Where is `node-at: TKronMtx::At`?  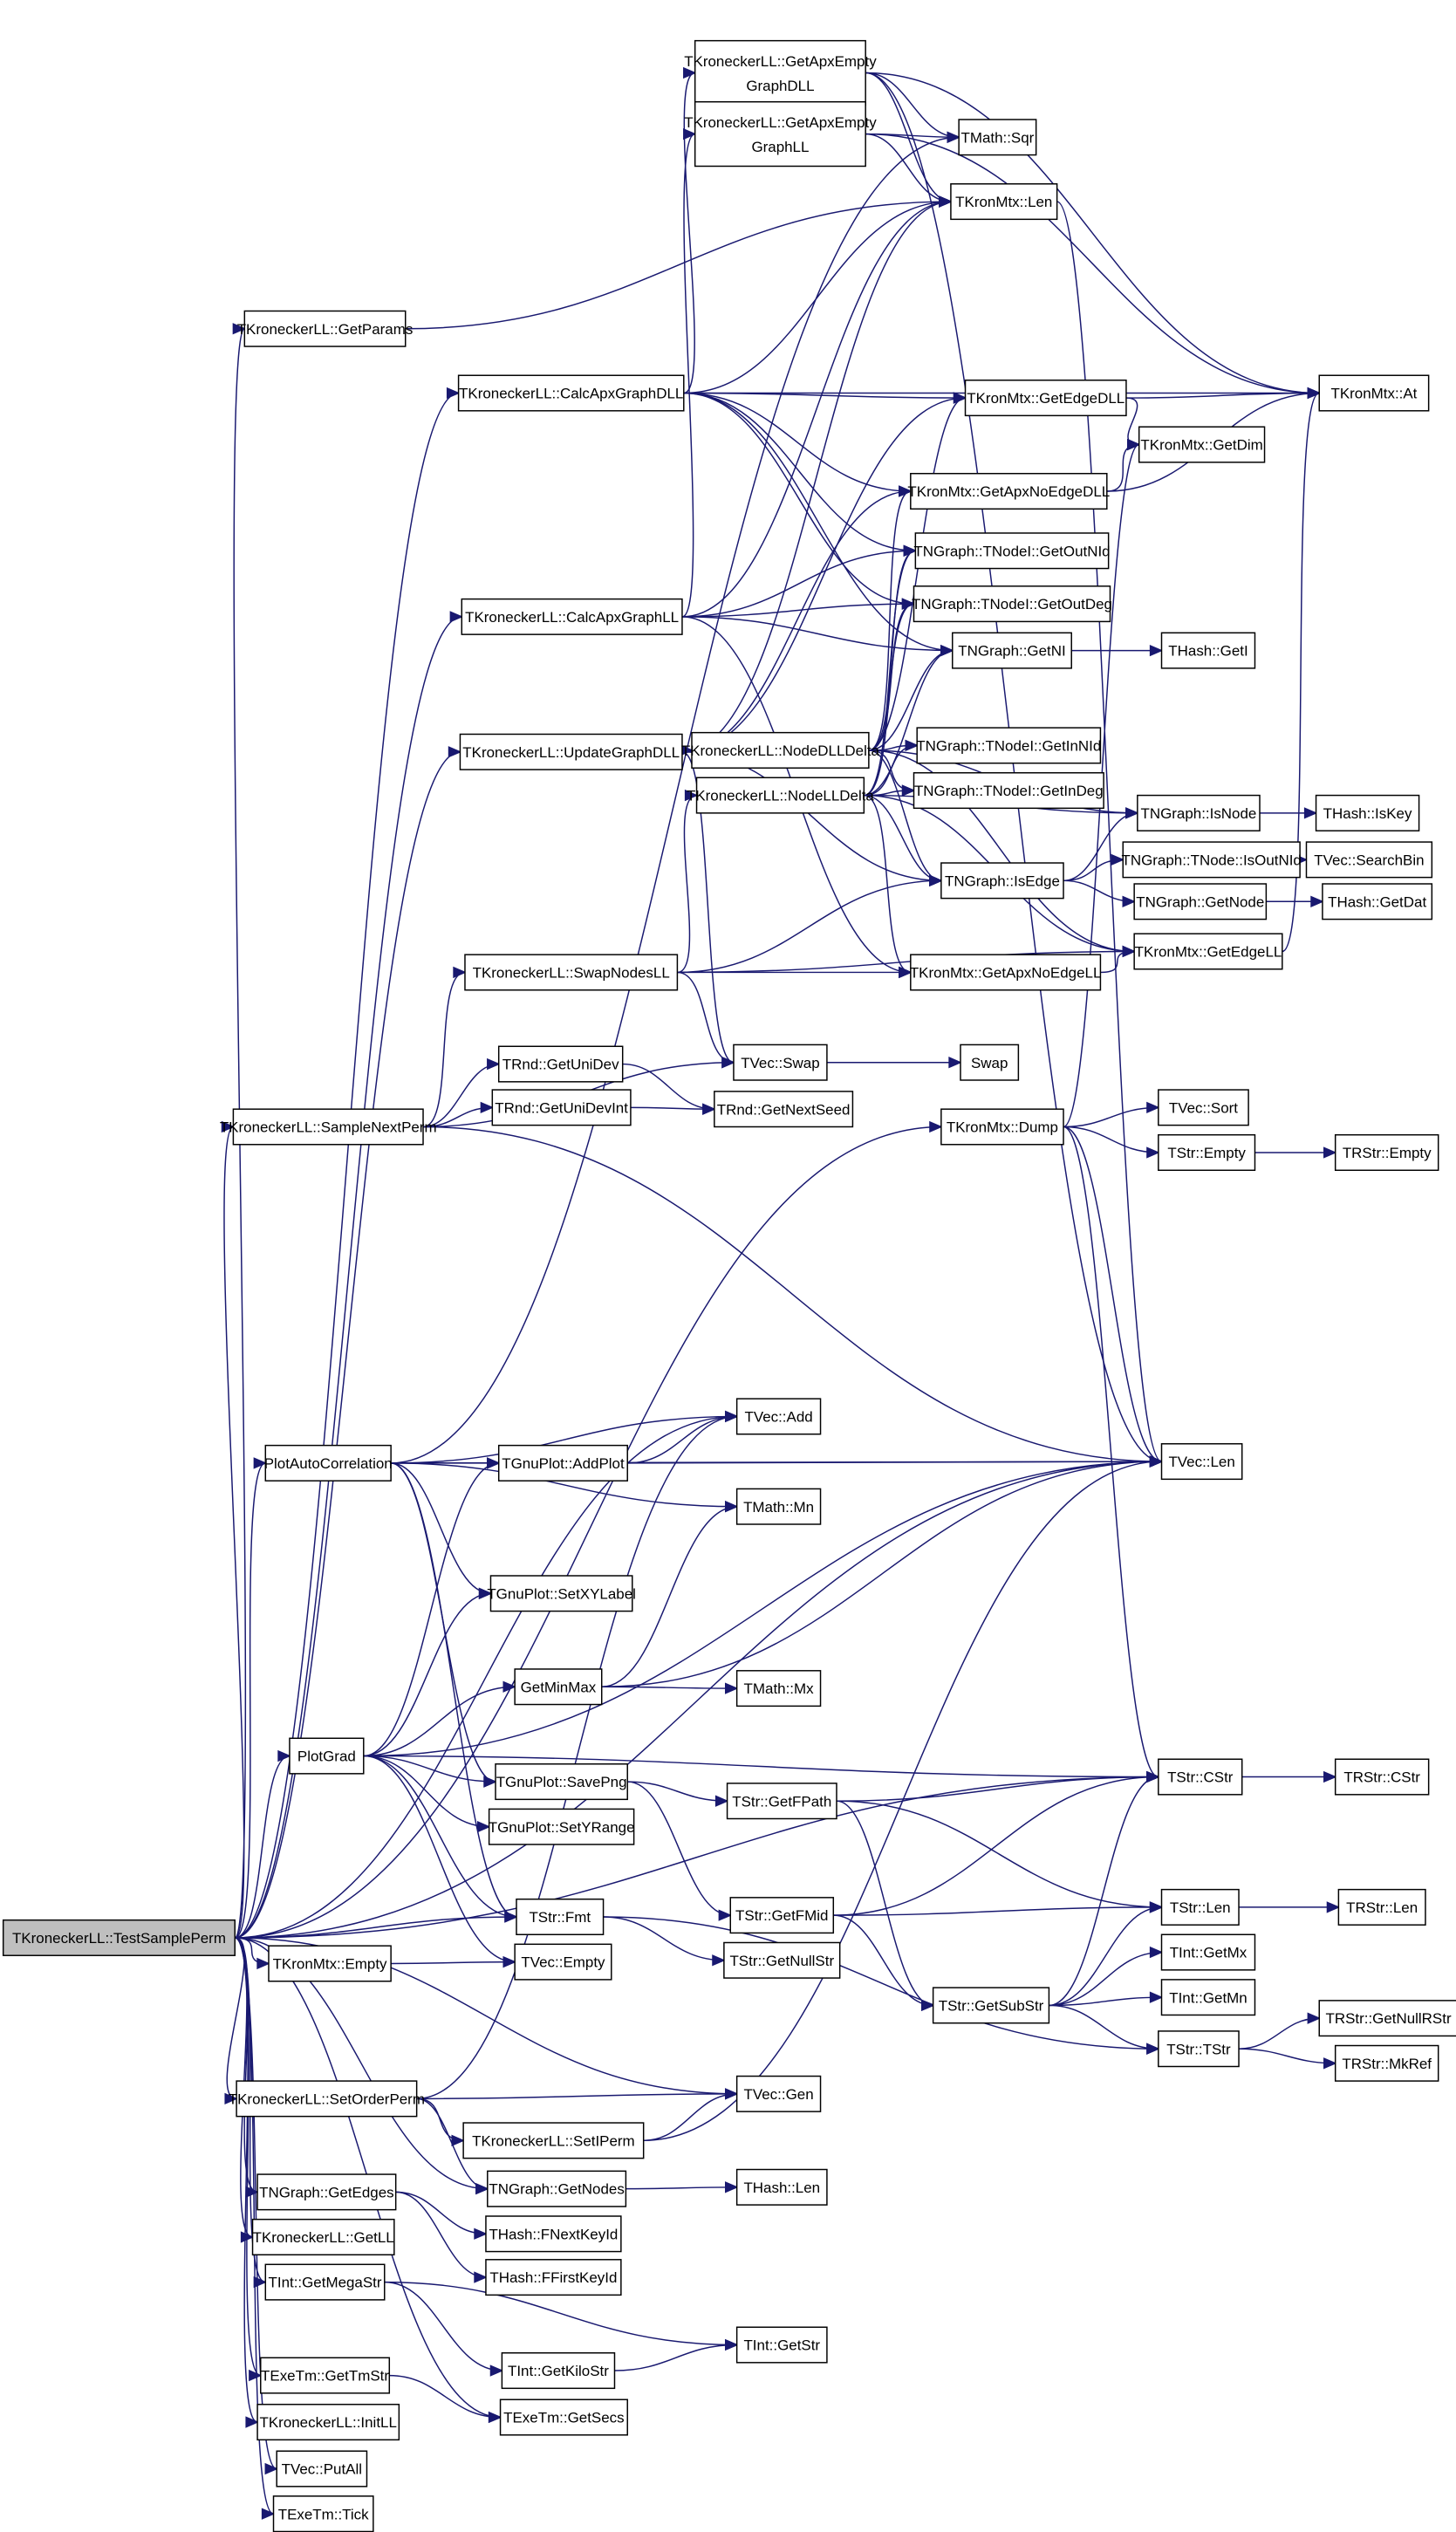 node-at: TKronMtx::At is located at coordinates (1374, 393).